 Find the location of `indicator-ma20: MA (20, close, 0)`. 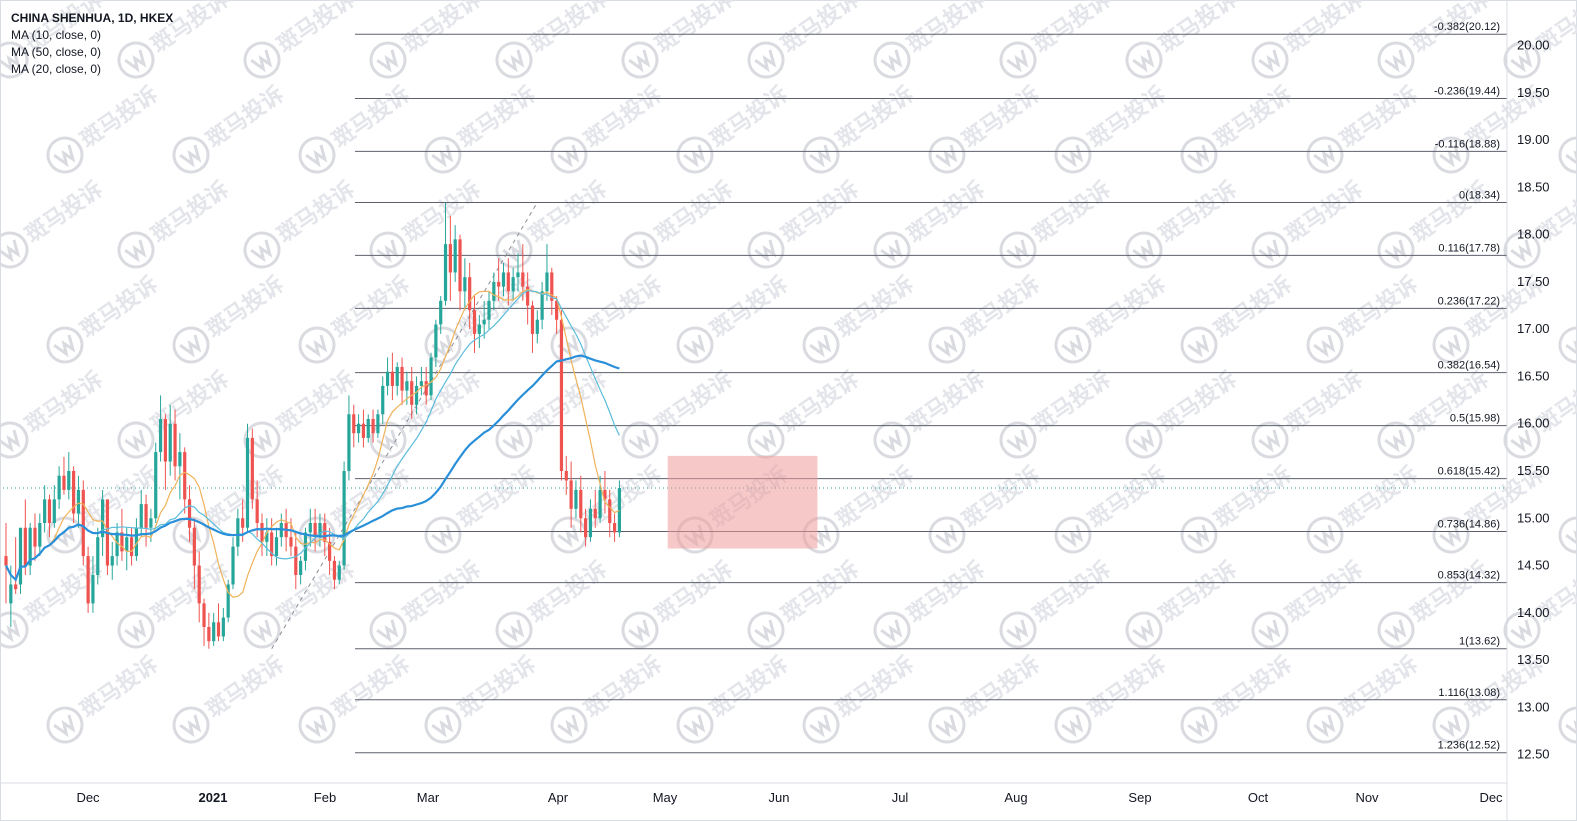

indicator-ma20: MA (20, close, 0) is located at coordinates (56, 69).